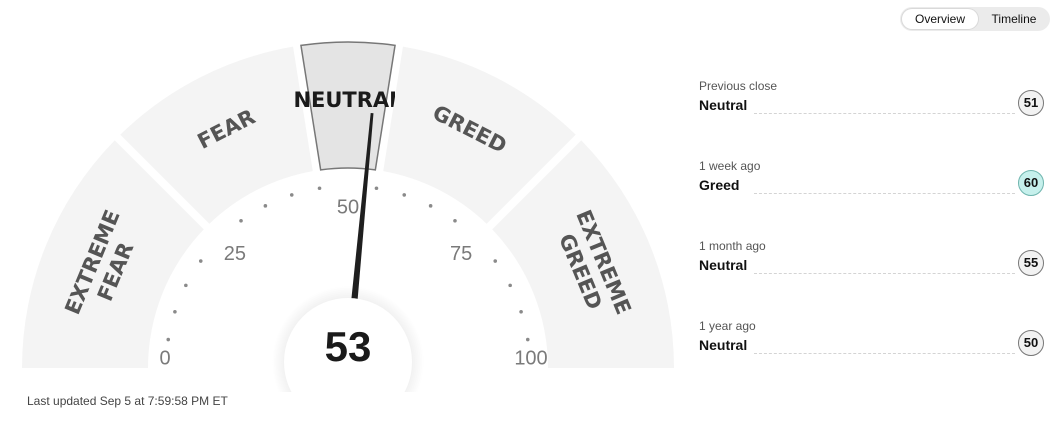 The image size is (1060, 422). What do you see at coordinates (727, 326) in the screenshot?
I see `history-period: 1 year ago` at bounding box center [727, 326].